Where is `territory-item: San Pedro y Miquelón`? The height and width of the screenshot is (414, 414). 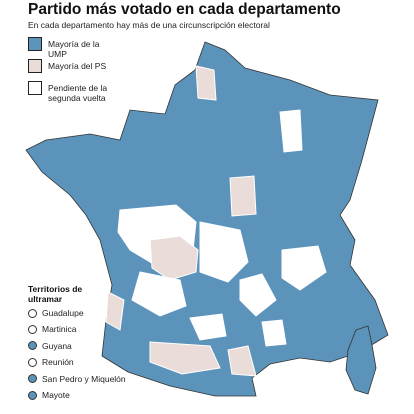 territory-item: San Pedro y Miquelón is located at coordinates (77, 379).